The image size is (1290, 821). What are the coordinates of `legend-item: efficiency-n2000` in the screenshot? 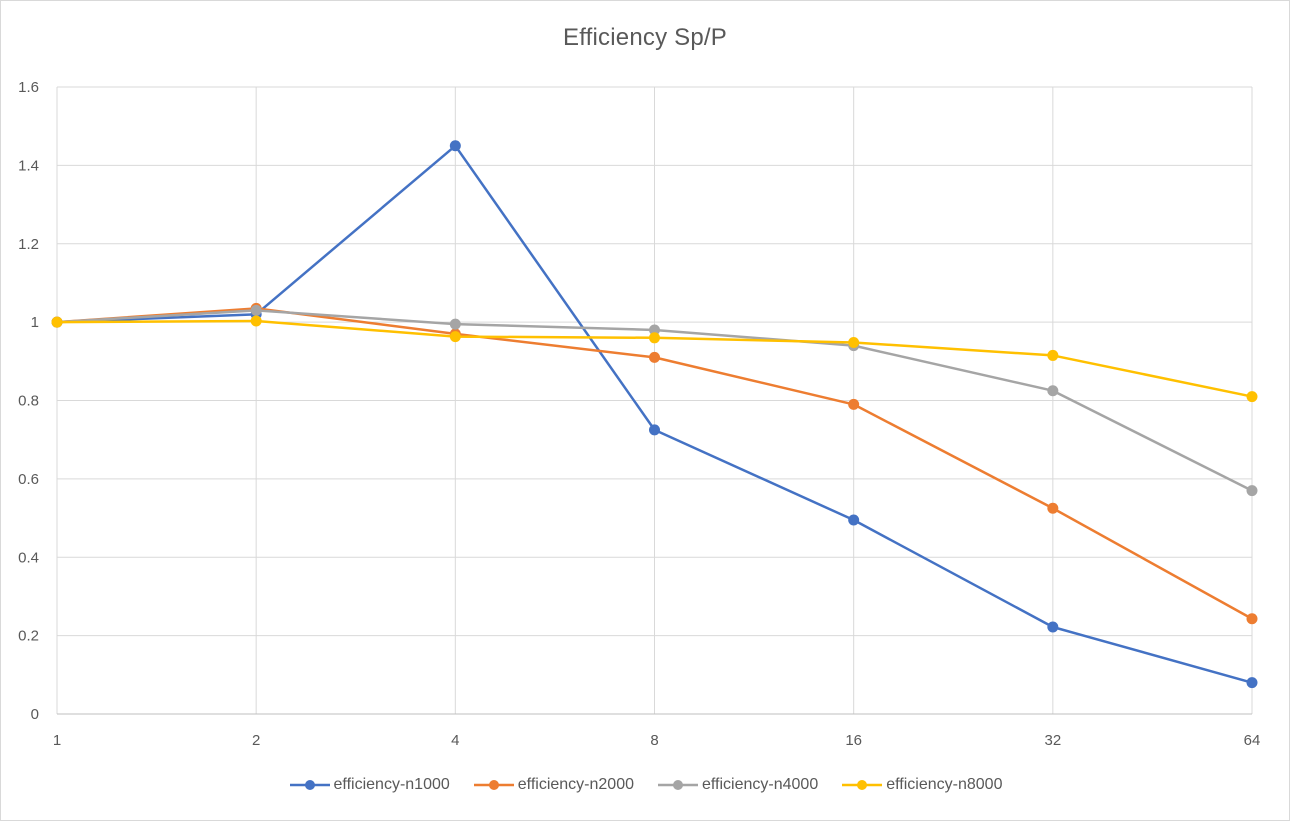 It's located at (553, 785).